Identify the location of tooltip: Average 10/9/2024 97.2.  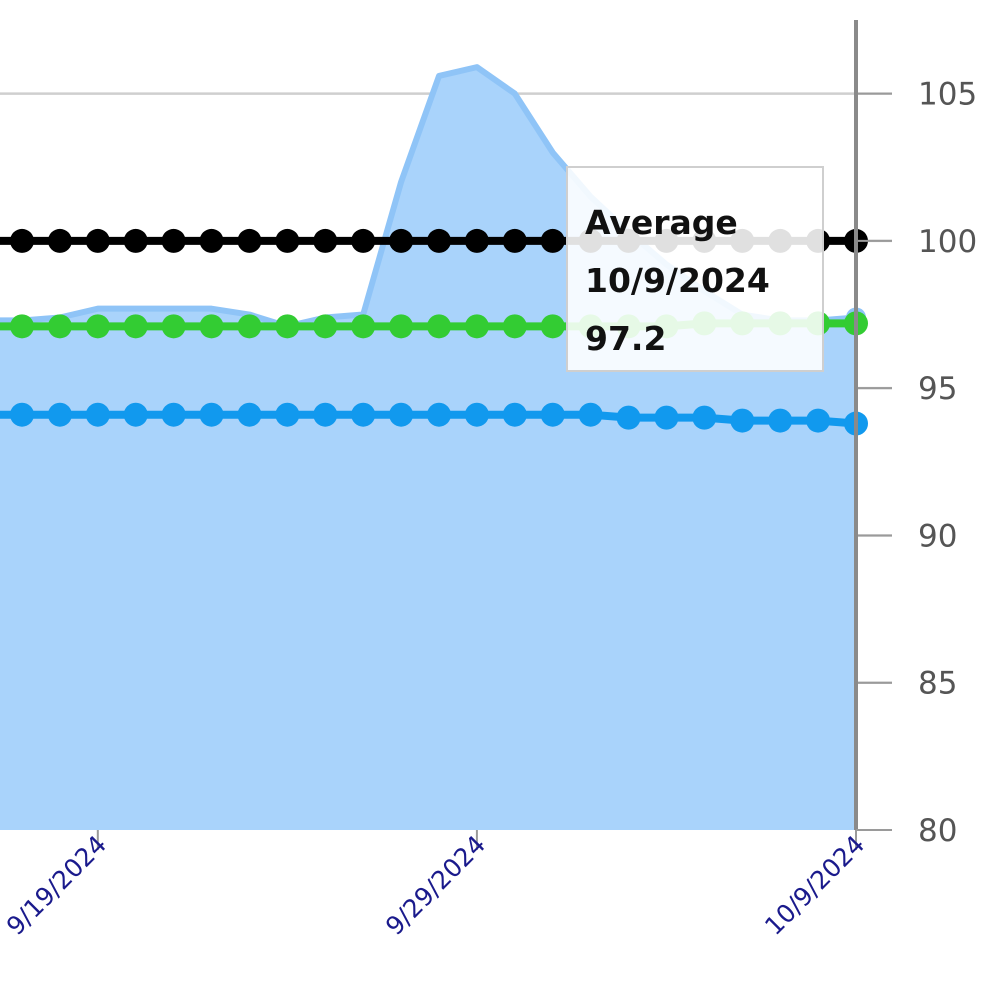
(695, 269).